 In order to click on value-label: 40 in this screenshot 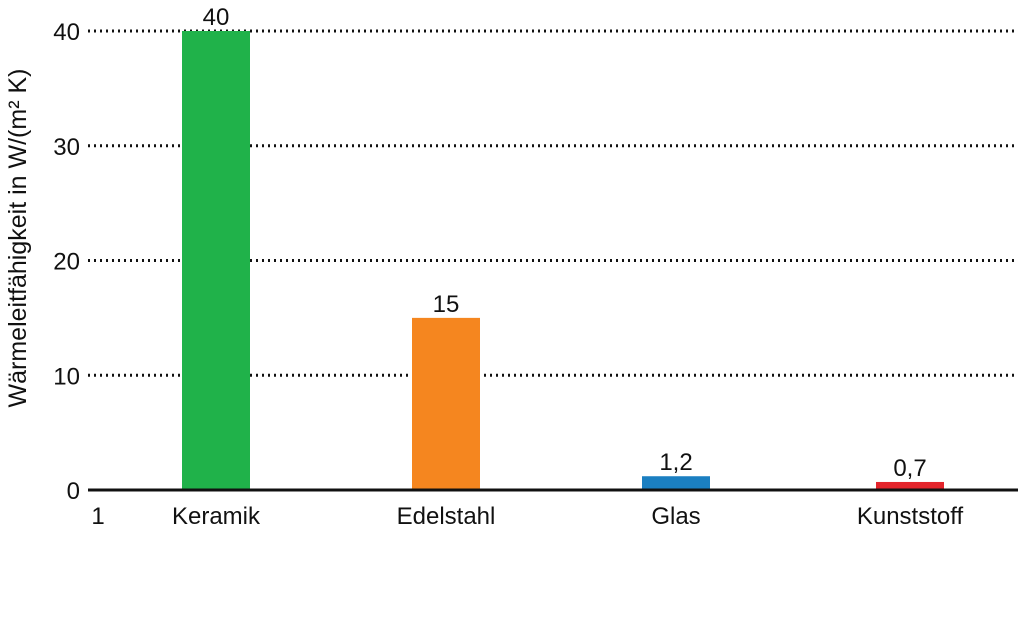, I will do `click(216, 17)`.